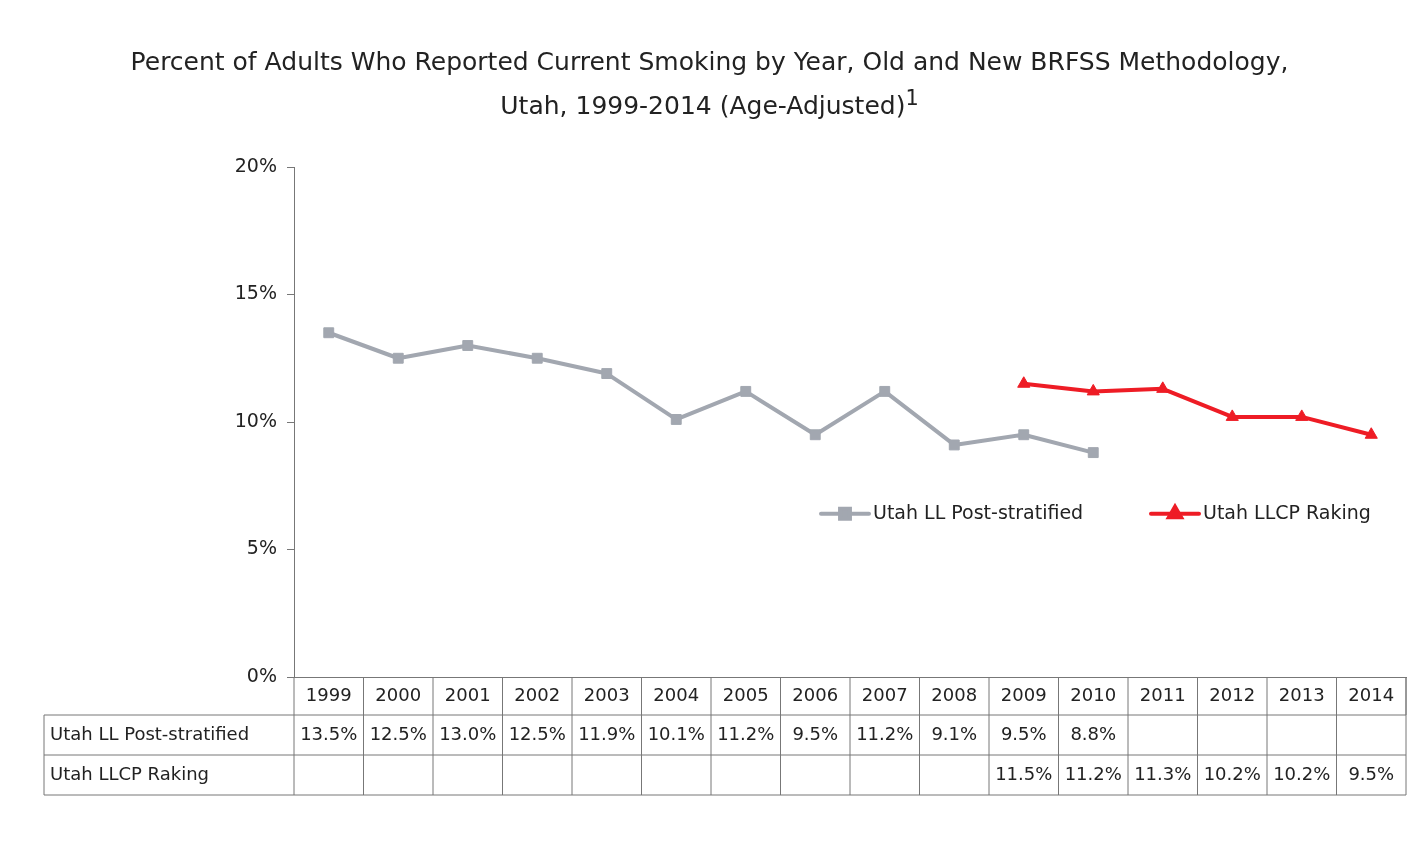 The image size is (1419, 841). Describe the element at coordinates (129, 773) in the screenshot. I see `text: Utah LLCP Raking` at that location.